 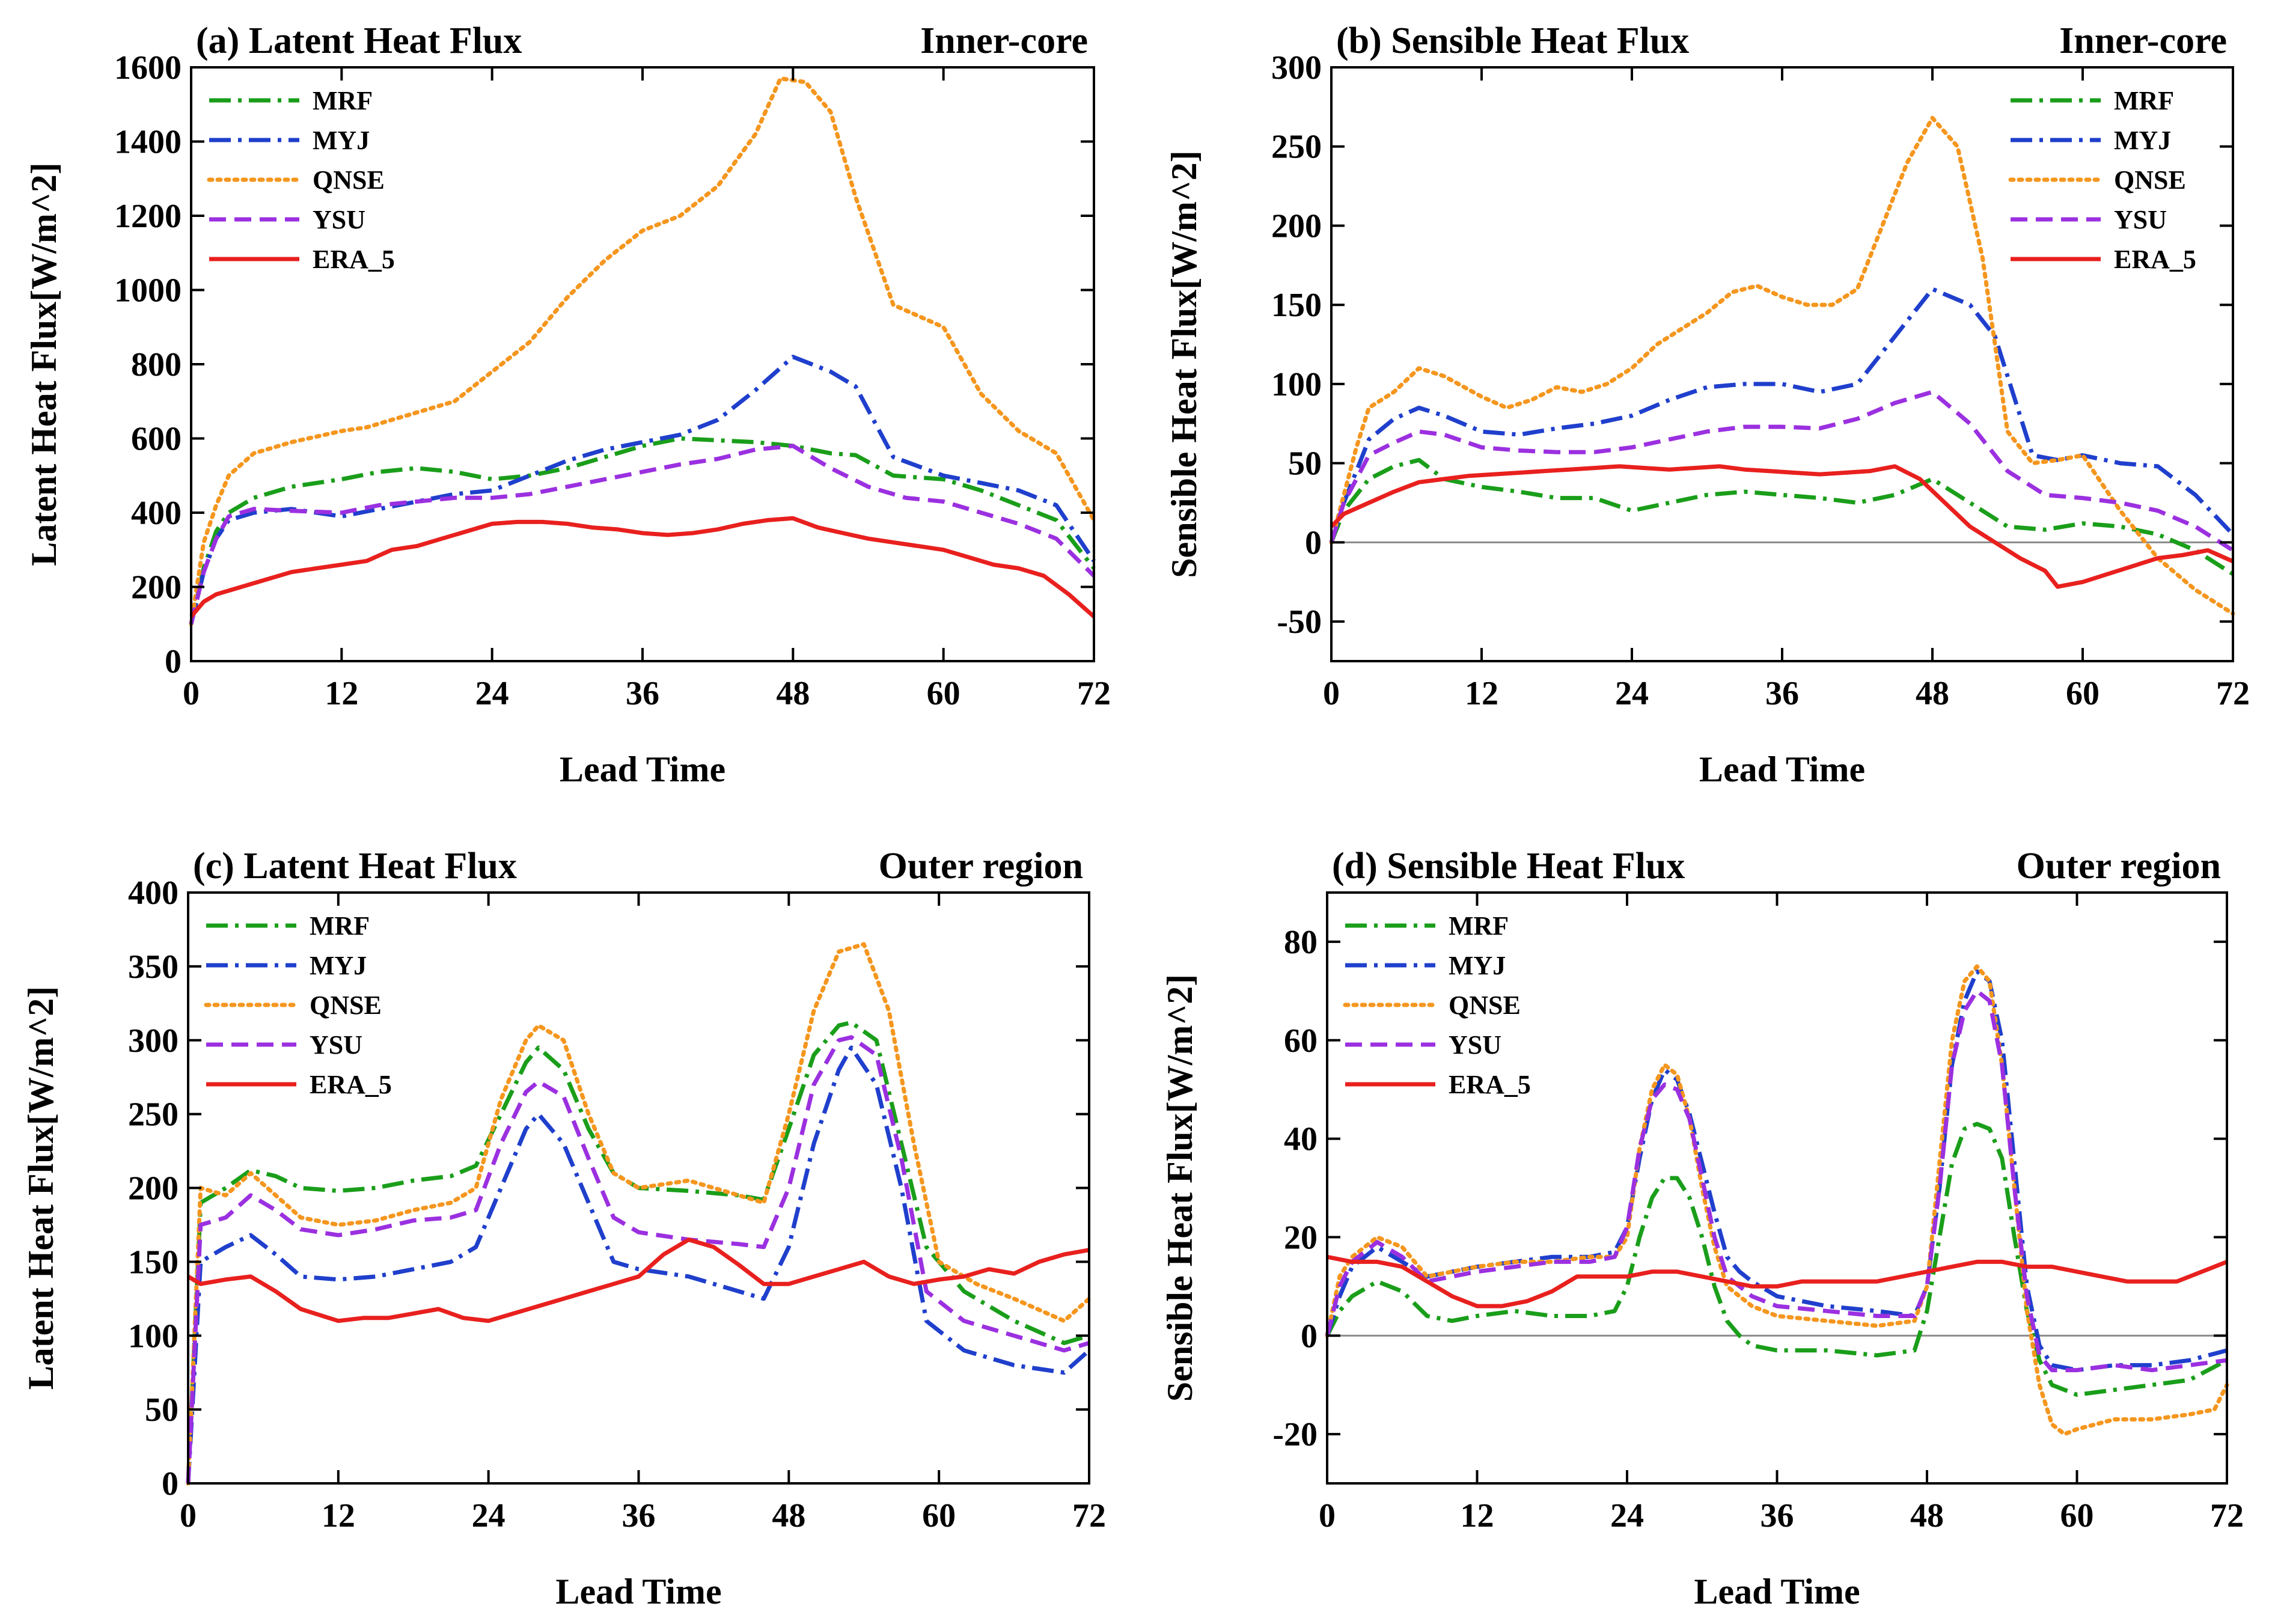 I want to click on panel-title: (b) Sensible Heat Flux, so click(x=1512, y=40).